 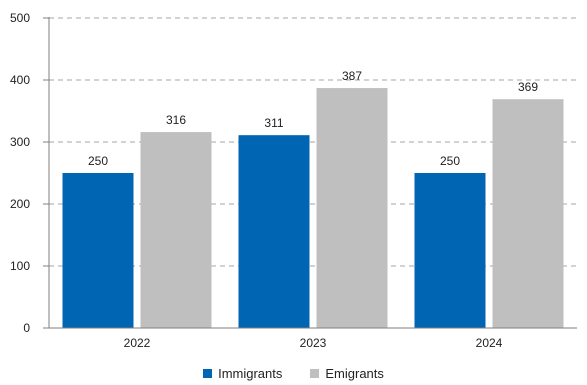 I want to click on legend-swatch-immigrants, so click(x=208, y=373).